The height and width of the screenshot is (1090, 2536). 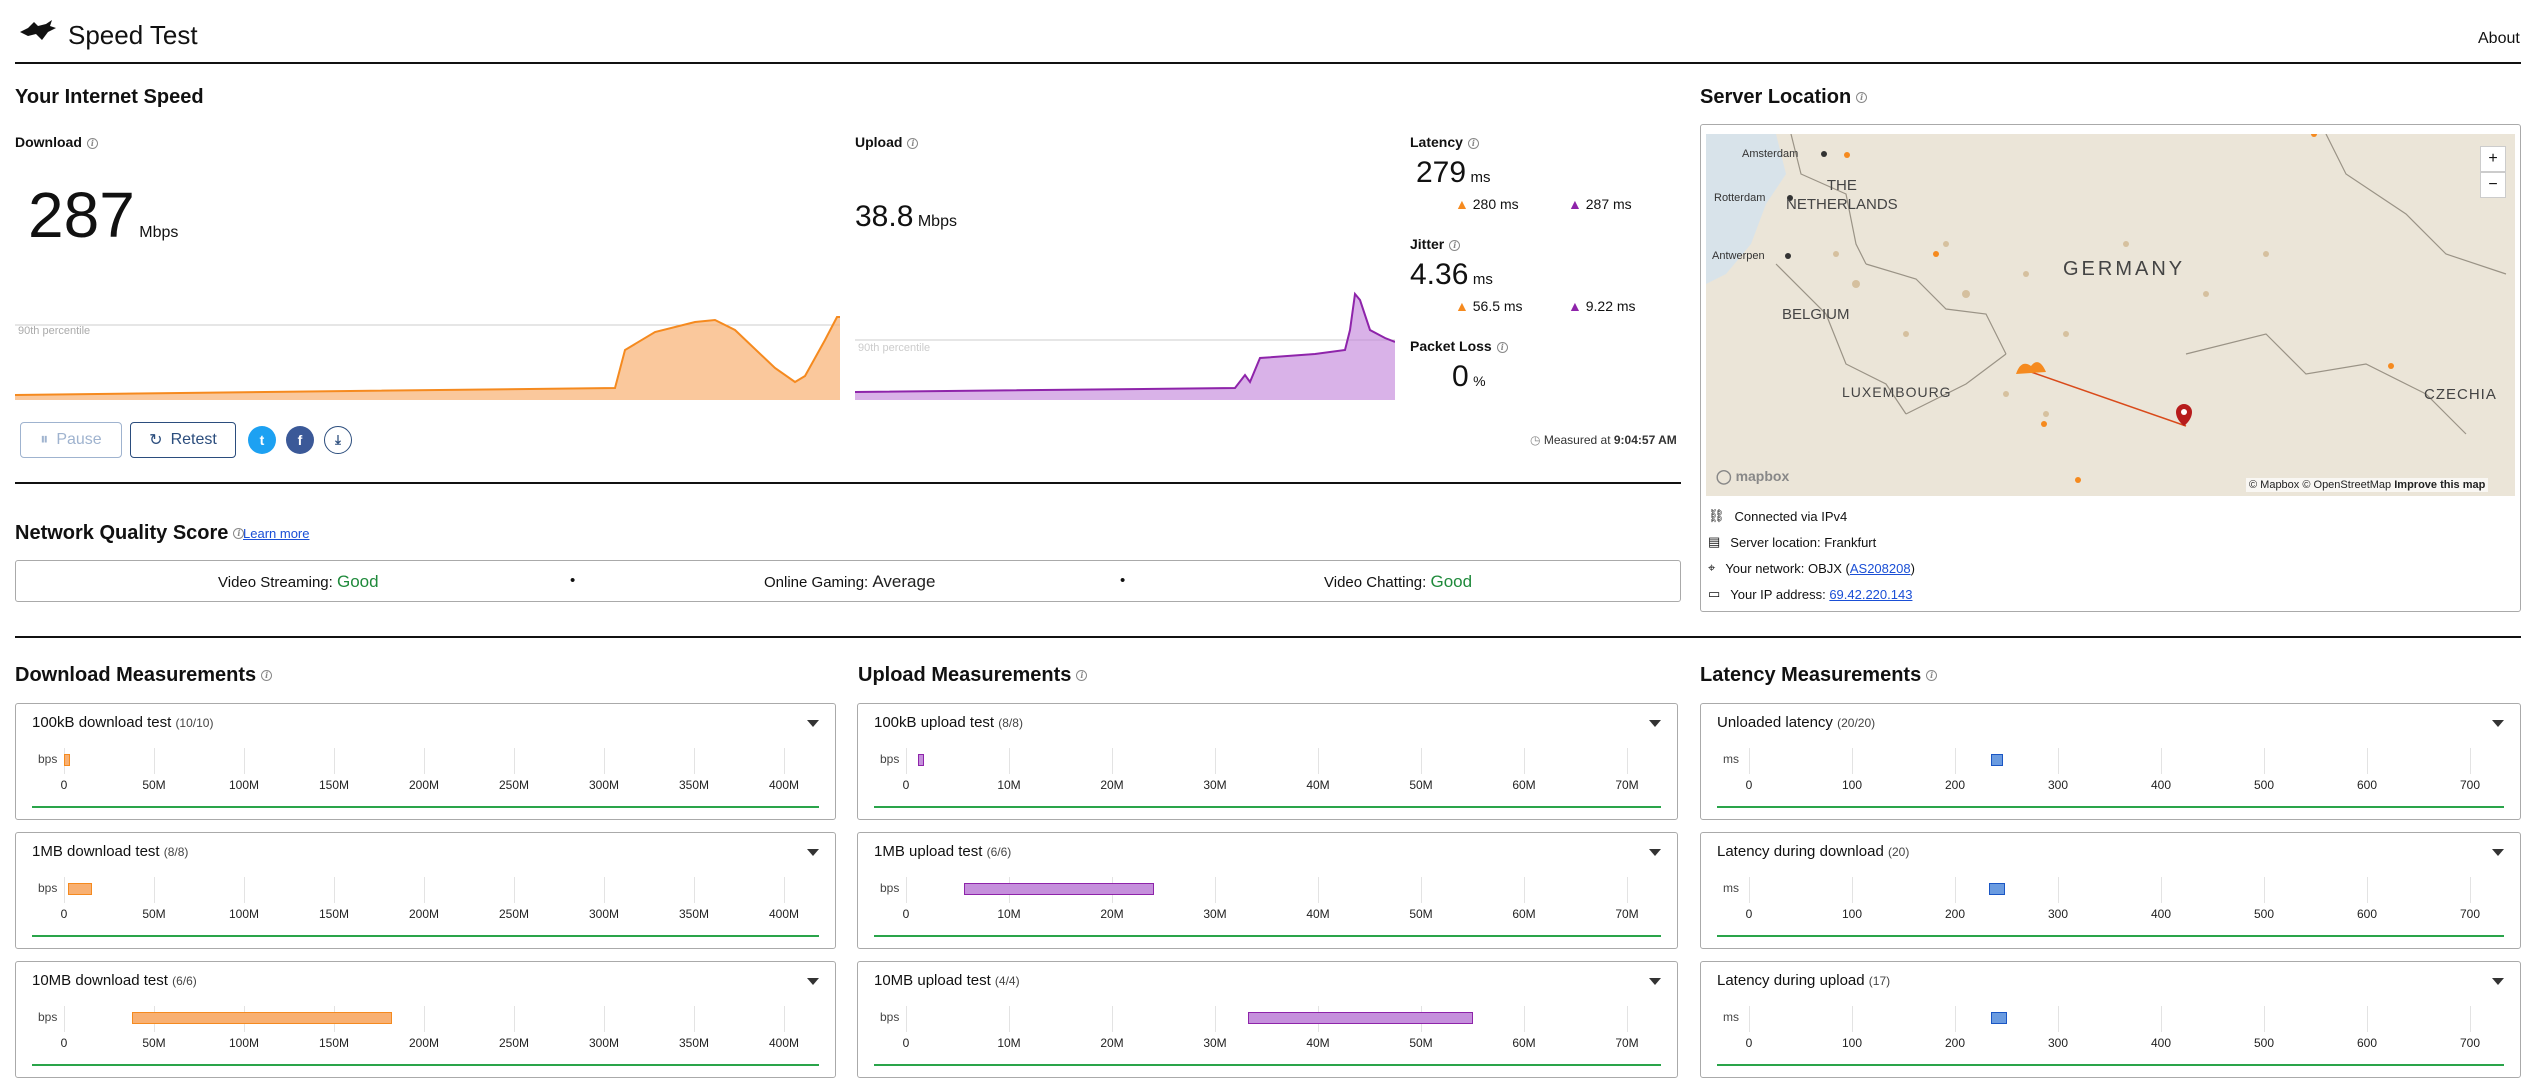 I want to click on network-asn-link: AS208208, so click(x=1880, y=568).